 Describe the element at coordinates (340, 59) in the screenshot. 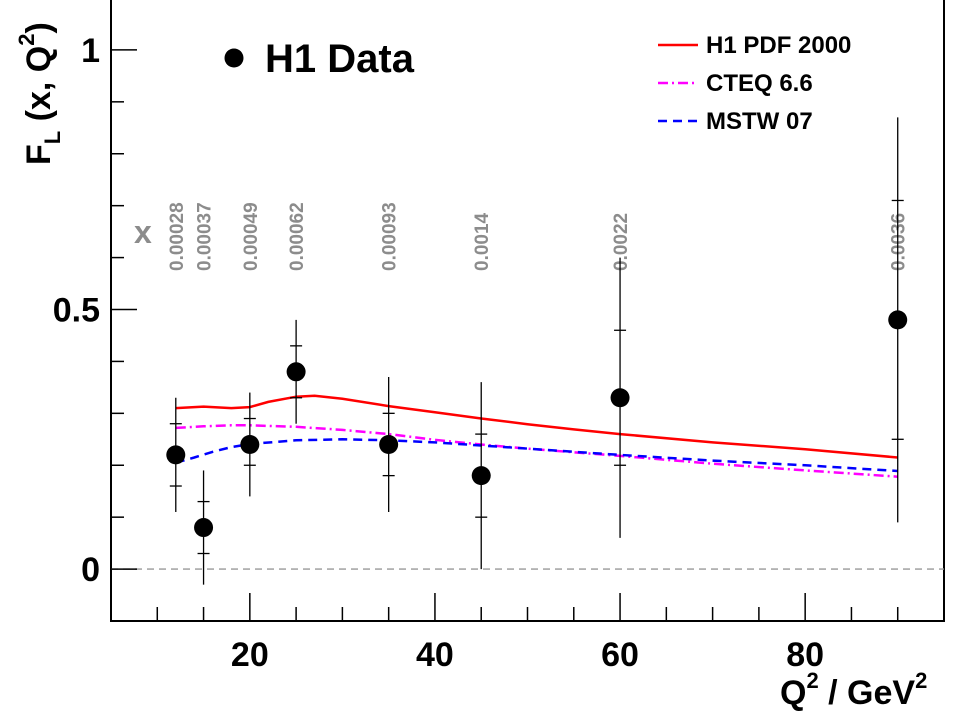

I see `data-legend-label: H1 Data` at that location.